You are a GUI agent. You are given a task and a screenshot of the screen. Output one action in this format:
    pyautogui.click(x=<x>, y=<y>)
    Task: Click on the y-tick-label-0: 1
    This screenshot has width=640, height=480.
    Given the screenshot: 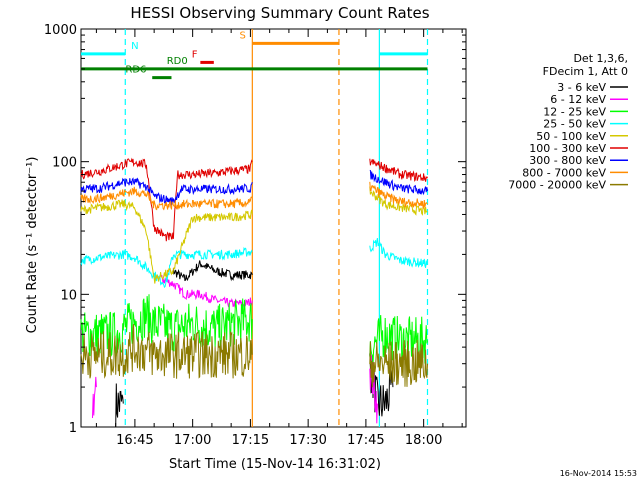 What is the action you would take?
    pyautogui.click(x=73, y=428)
    